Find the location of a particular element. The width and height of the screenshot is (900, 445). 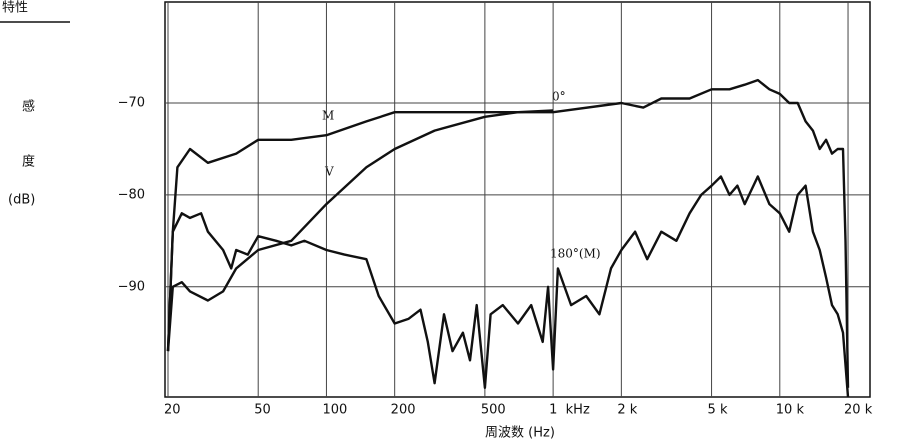

series-label: 180°(M) is located at coordinates (575, 254).